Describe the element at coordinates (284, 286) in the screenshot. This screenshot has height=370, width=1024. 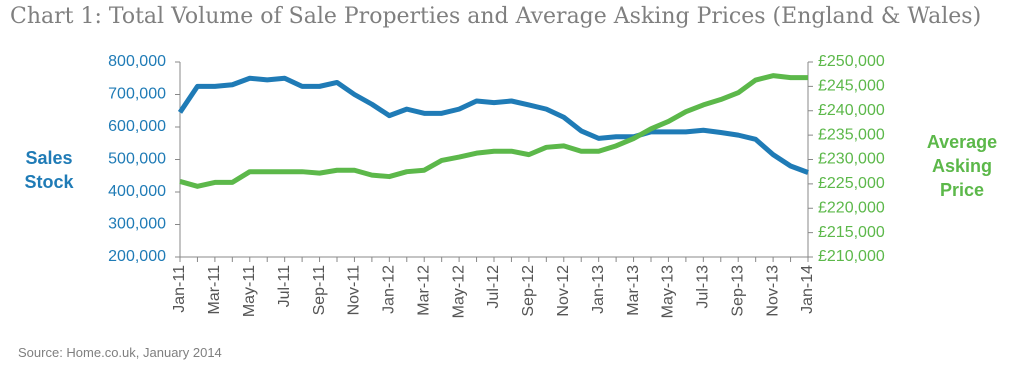
I see `x-tick-label: Jul-11` at that location.